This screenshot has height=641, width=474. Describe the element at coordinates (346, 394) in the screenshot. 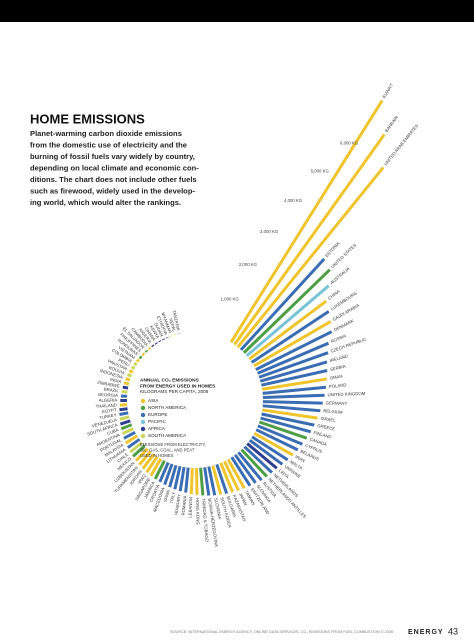

I see `category-label: UNITED KINGDOM` at that location.